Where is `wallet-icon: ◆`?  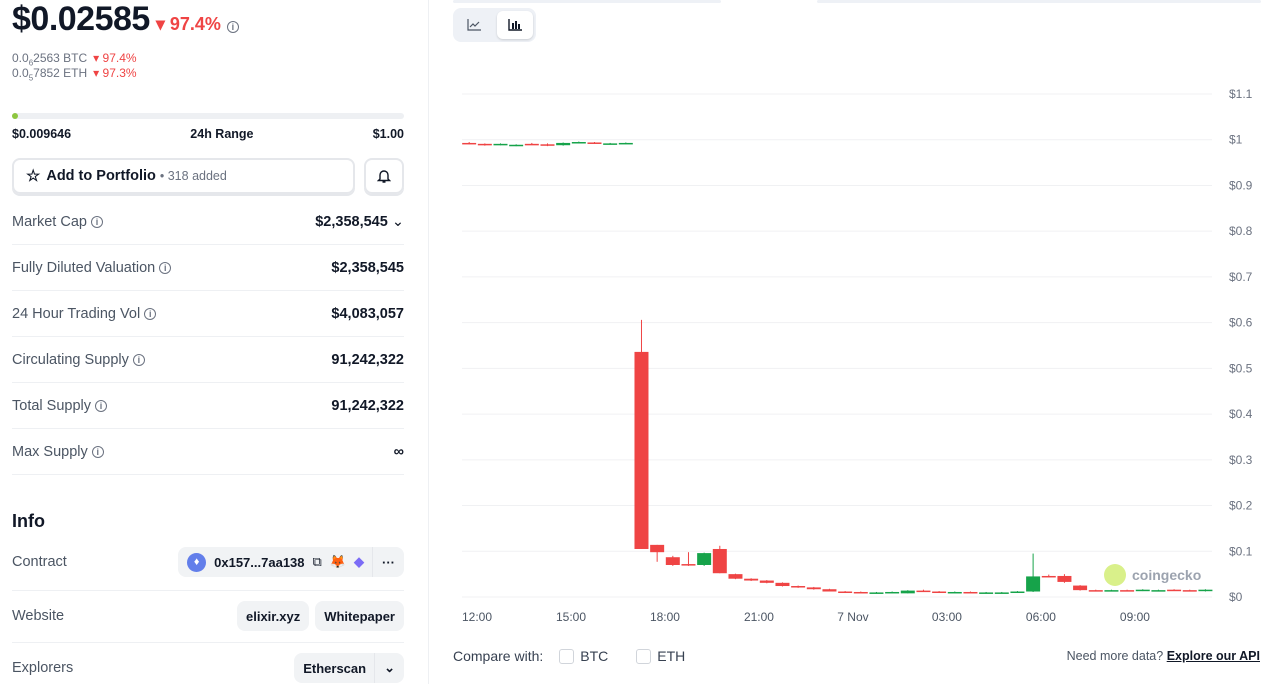
wallet-icon: ◆ is located at coordinates (359, 561).